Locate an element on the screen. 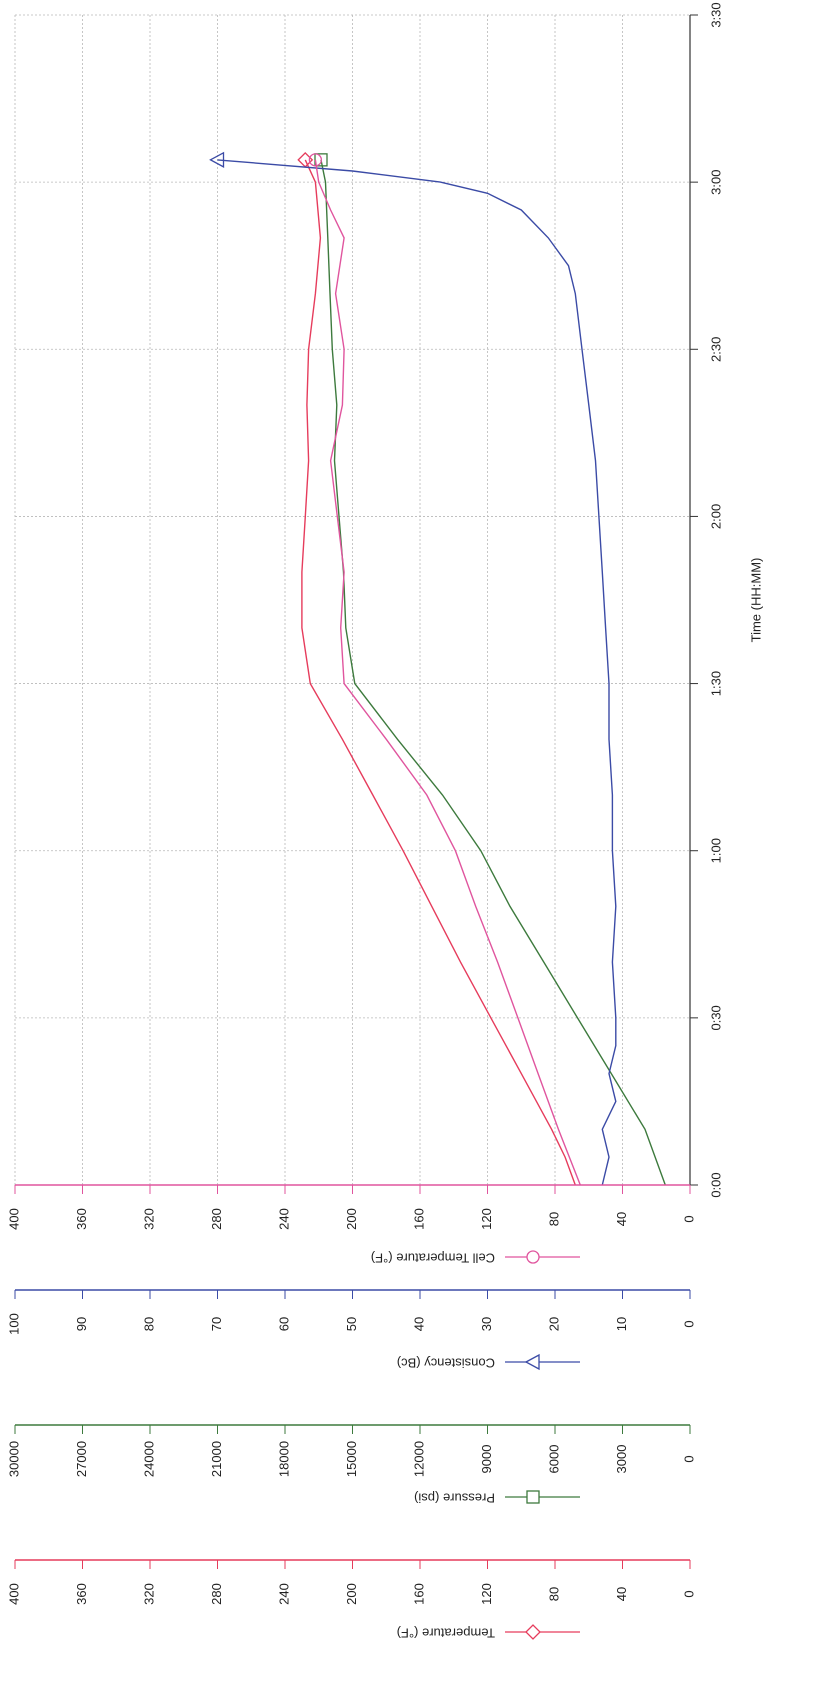  y-tick-label: 20 is located at coordinates (553, 1324).